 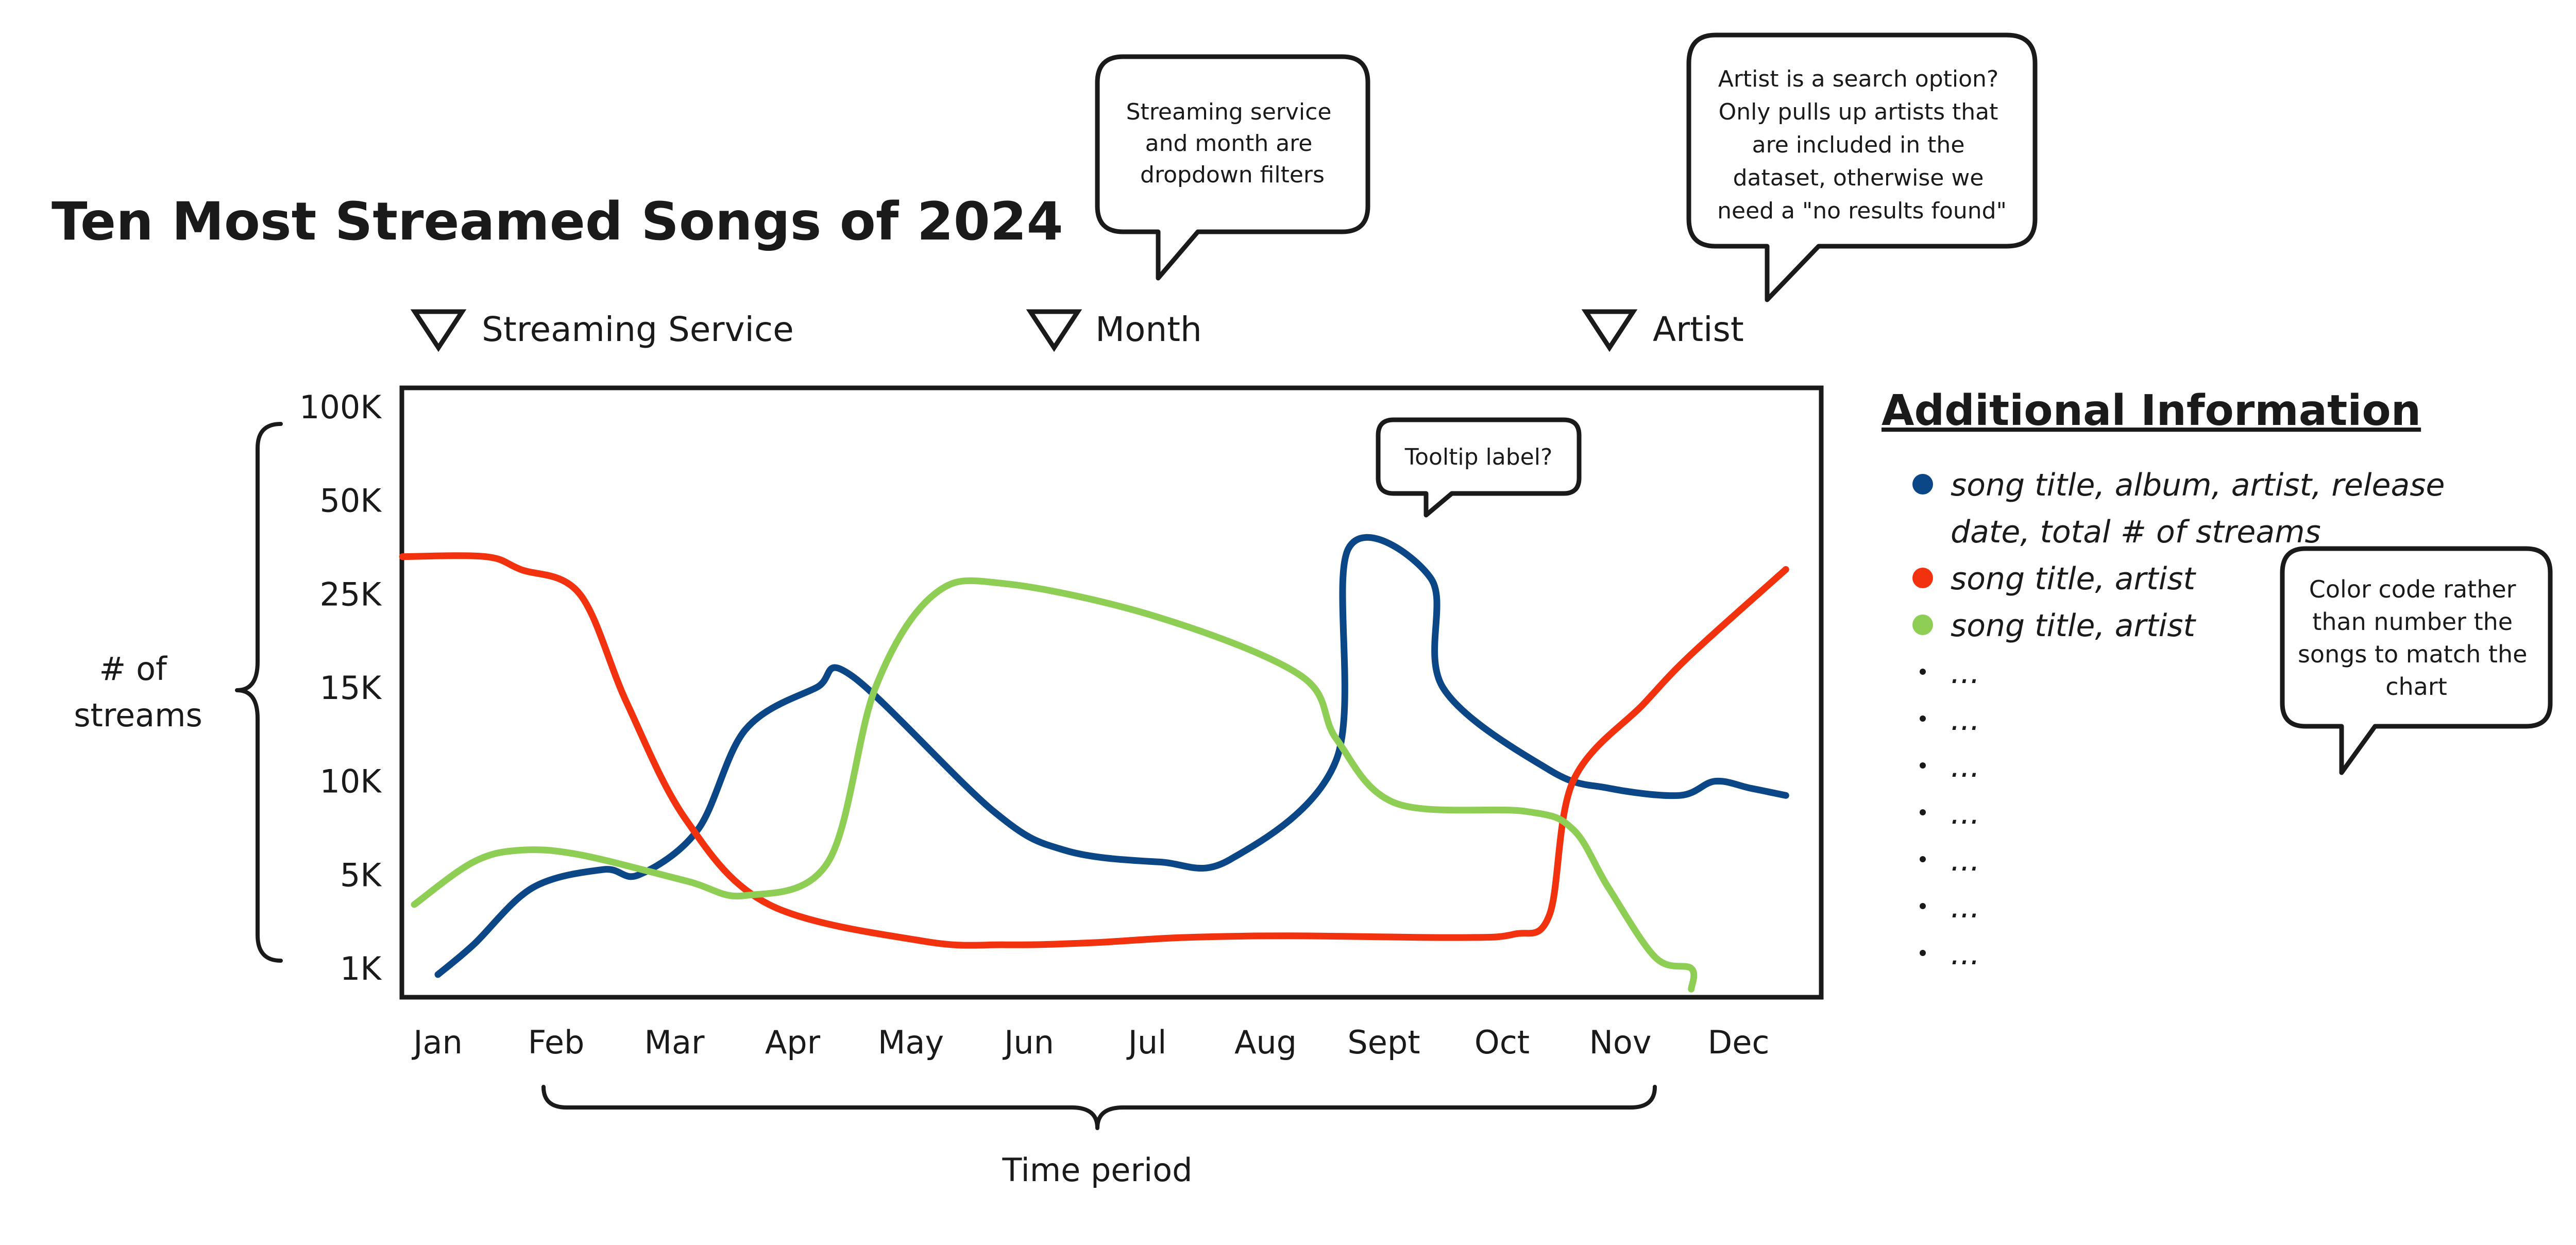 What do you see at coordinates (1265, 1042) in the screenshot?
I see `x-tick-label: Aug` at bounding box center [1265, 1042].